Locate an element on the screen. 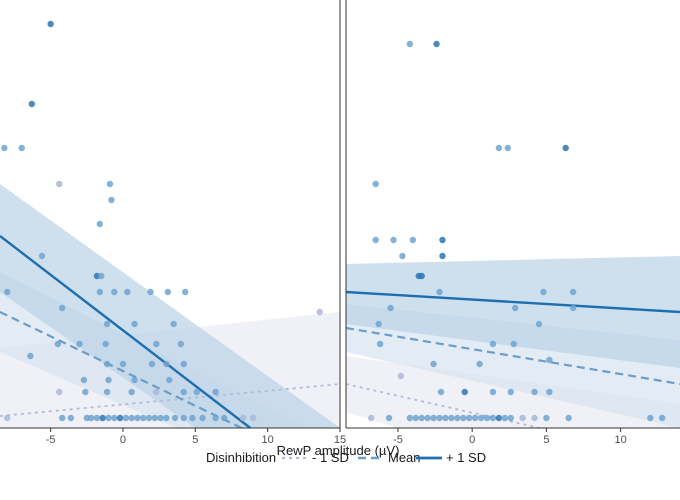  legend: Disinhibition - 1 SD Mean + 1 SD is located at coordinates (346, 457).